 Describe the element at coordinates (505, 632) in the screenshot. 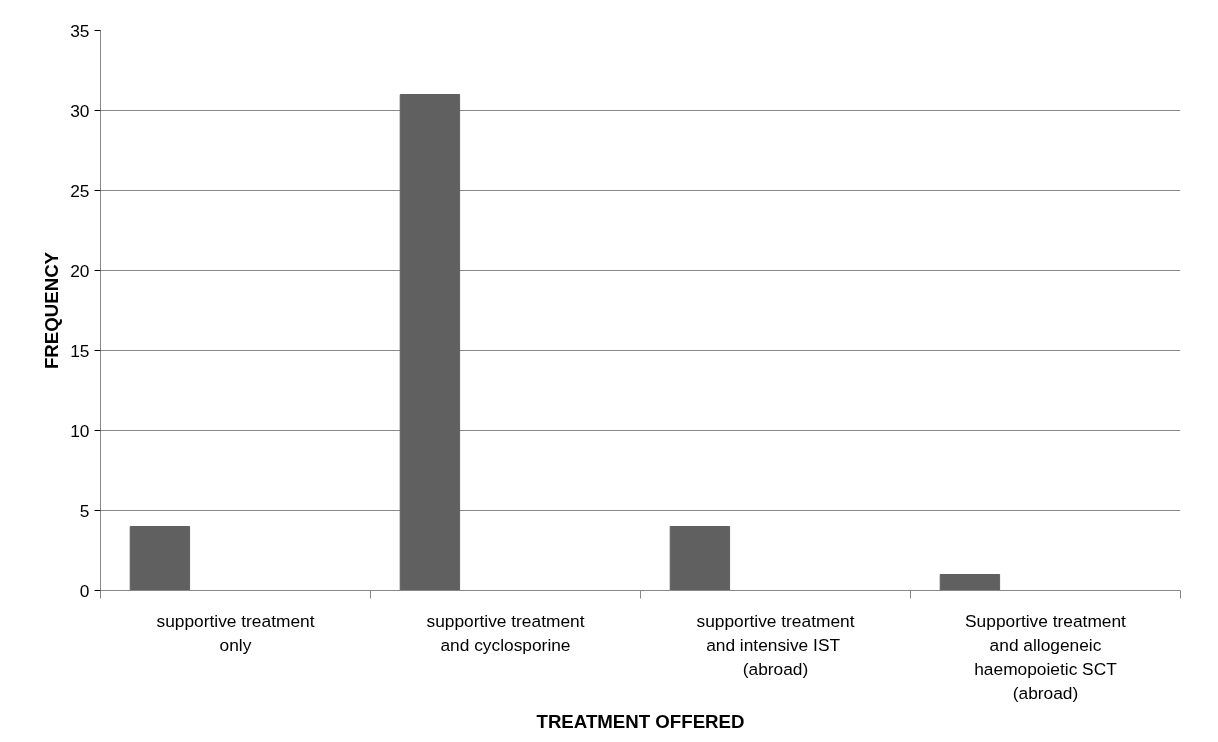

I see `x-tick-label: supportive treatment and cyclosporine` at that location.